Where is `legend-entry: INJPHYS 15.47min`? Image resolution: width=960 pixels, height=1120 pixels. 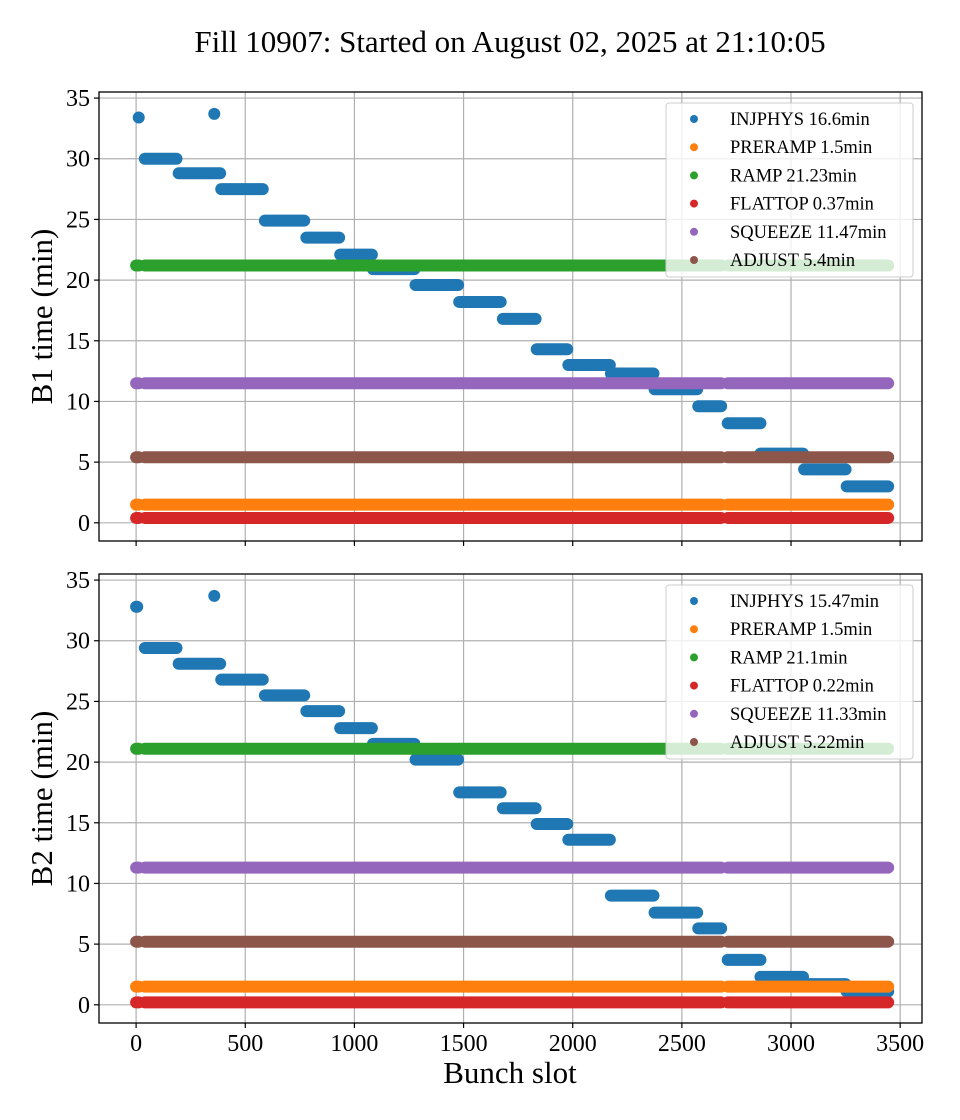
legend-entry: INJPHYS 15.47min is located at coordinates (804, 602).